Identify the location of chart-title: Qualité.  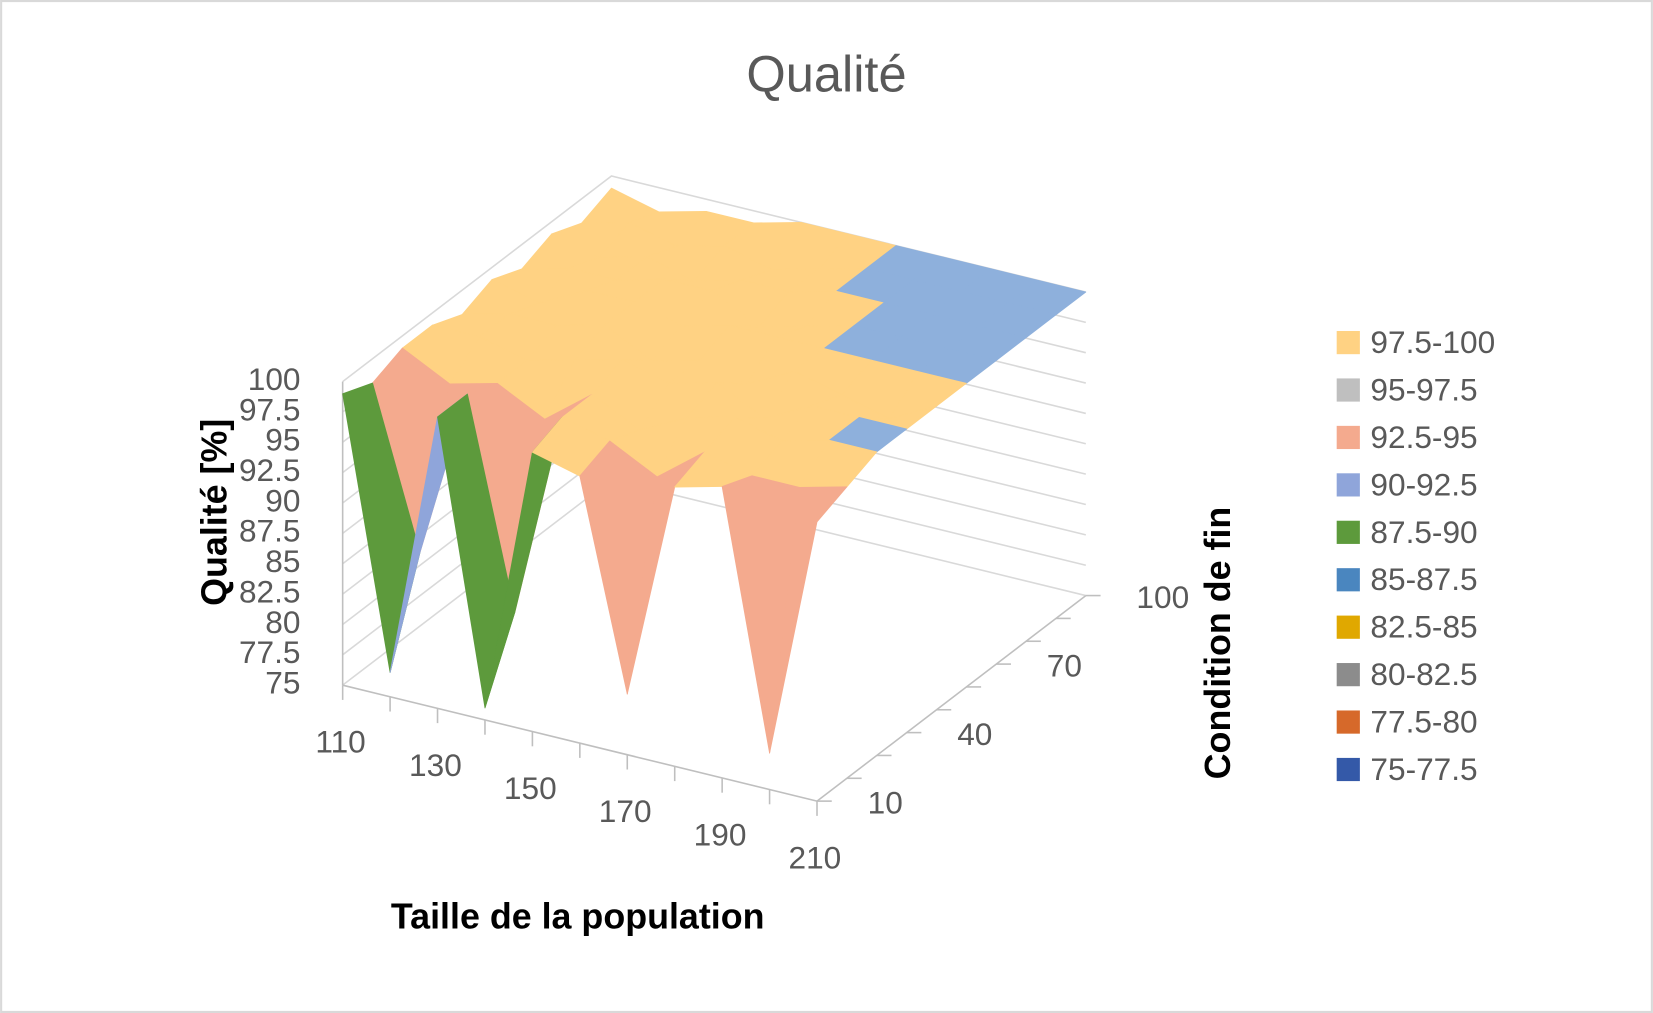
(826, 73).